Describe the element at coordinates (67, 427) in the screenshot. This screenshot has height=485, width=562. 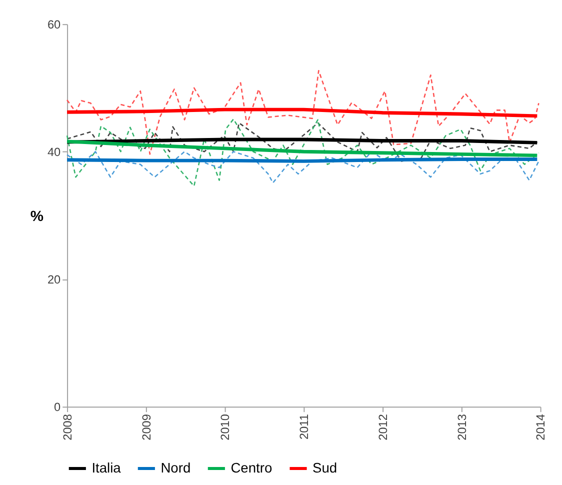
I see `x-tick-label: 2008` at that location.